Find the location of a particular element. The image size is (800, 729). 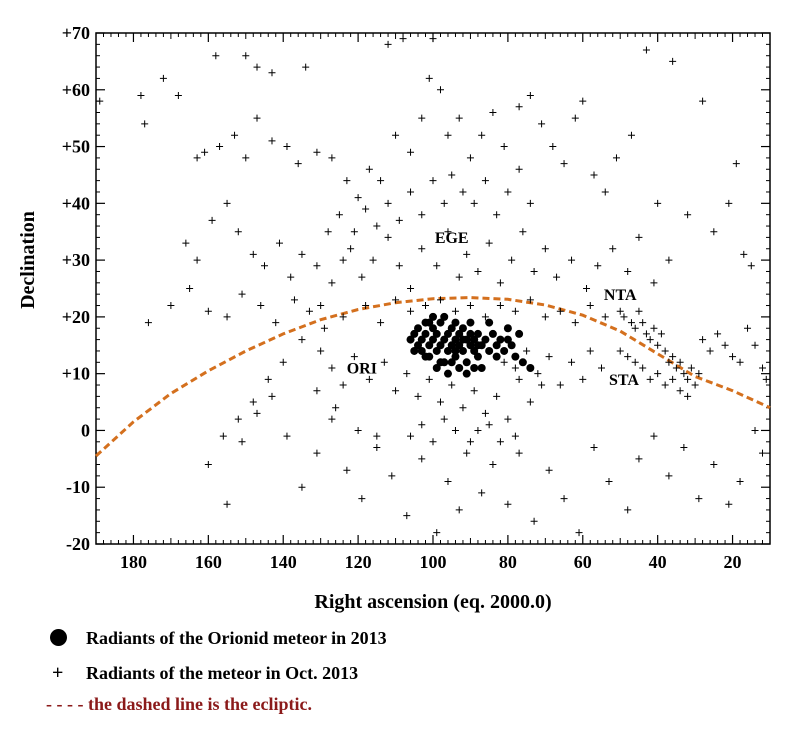

x-tick-label: 100 is located at coordinates (433, 562).